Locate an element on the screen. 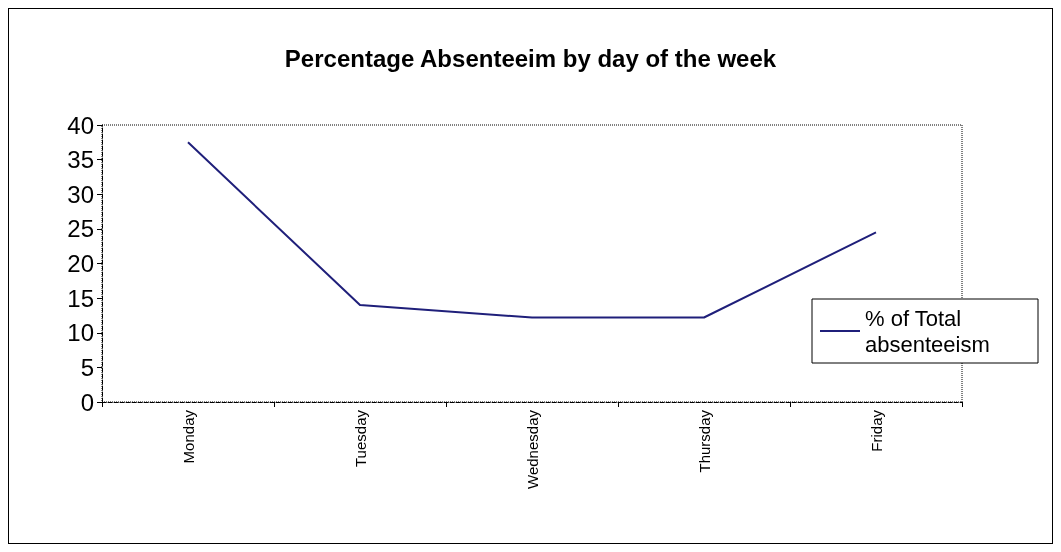 The image size is (1061, 552). x-tick-label: Thursday is located at coordinates (704, 441).